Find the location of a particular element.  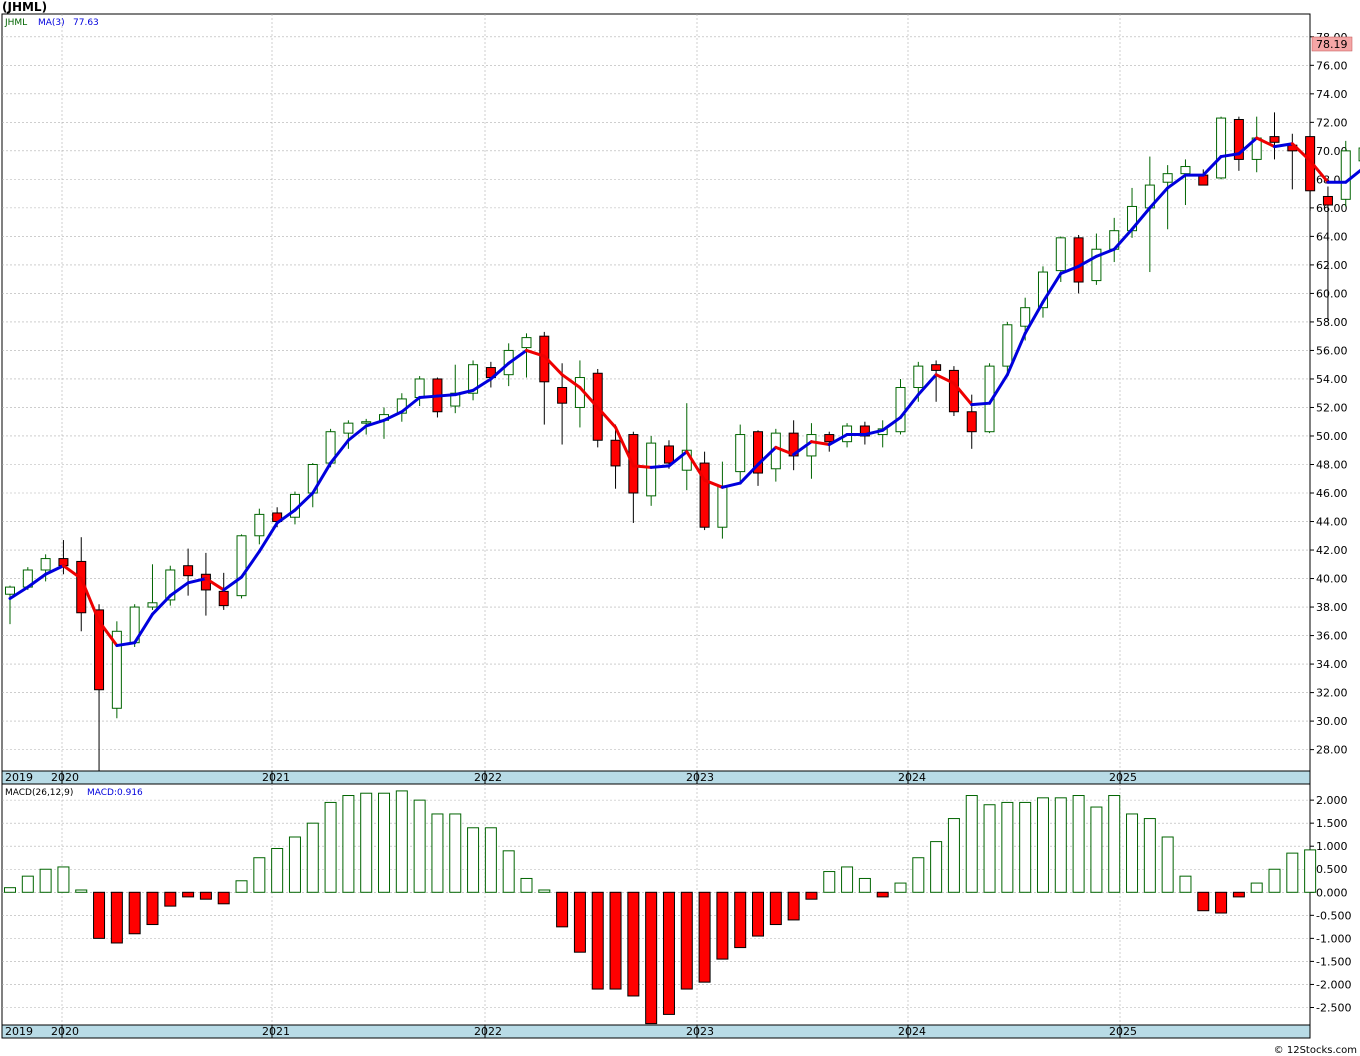

last-price-box is located at coordinates (1332, 44).